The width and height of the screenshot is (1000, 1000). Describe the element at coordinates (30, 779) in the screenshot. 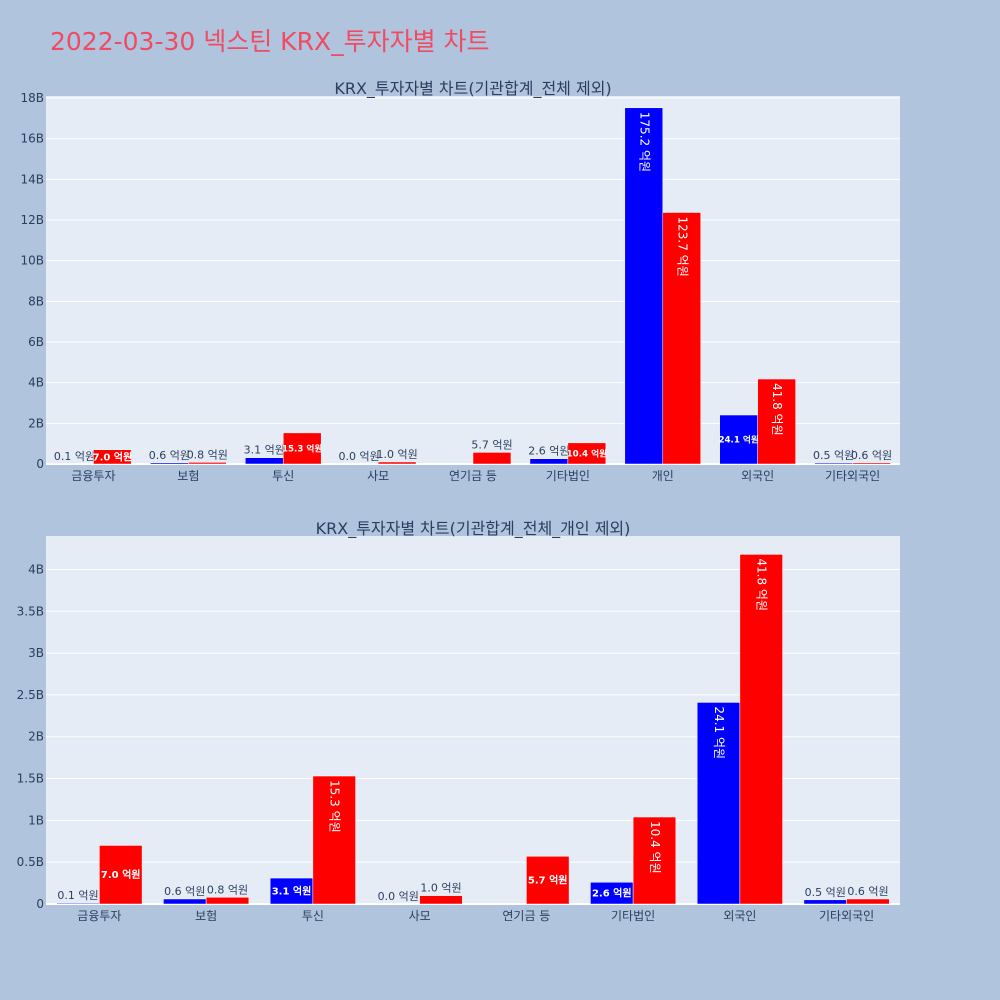

I see `y-tick-label: 1.5B` at that location.